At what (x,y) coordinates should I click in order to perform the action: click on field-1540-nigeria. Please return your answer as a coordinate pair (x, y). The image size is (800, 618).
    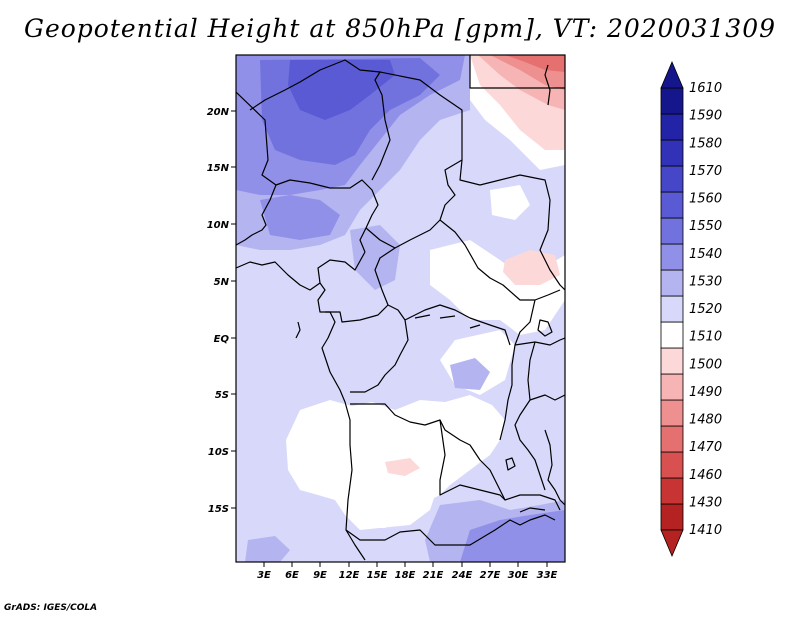
    Looking at the image, I should click on (300, 217).